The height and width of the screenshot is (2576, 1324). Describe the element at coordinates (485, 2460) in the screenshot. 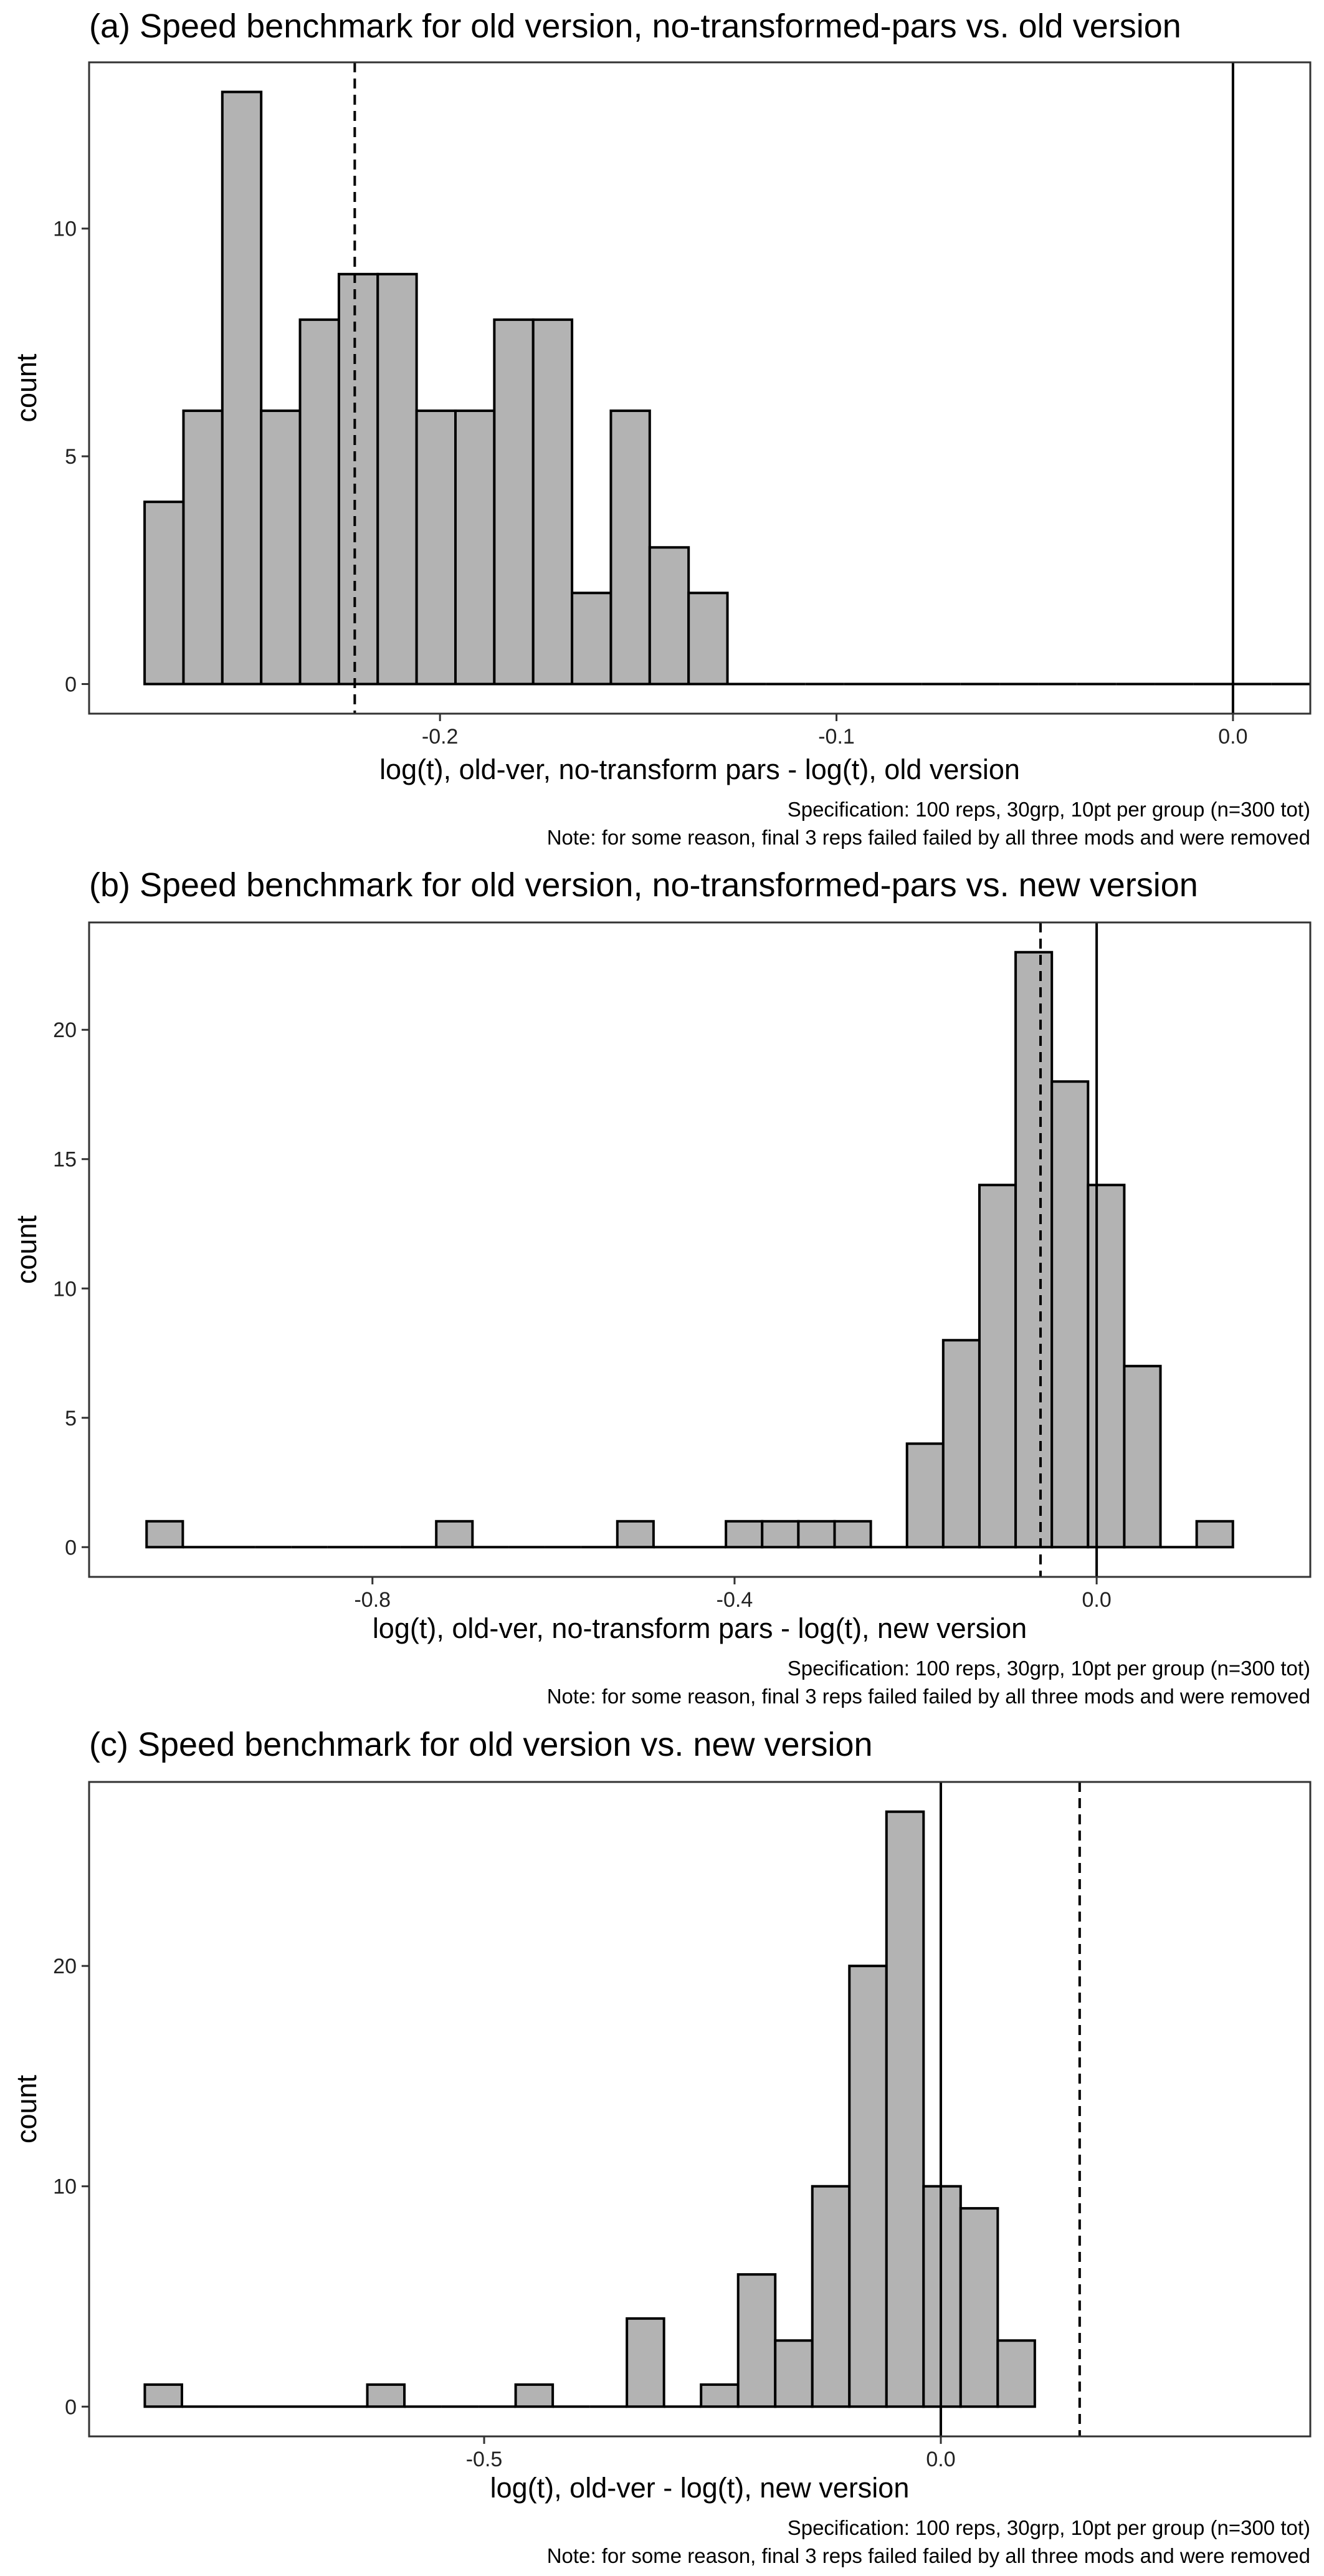

I see `x-tick-label: -0.5` at that location.